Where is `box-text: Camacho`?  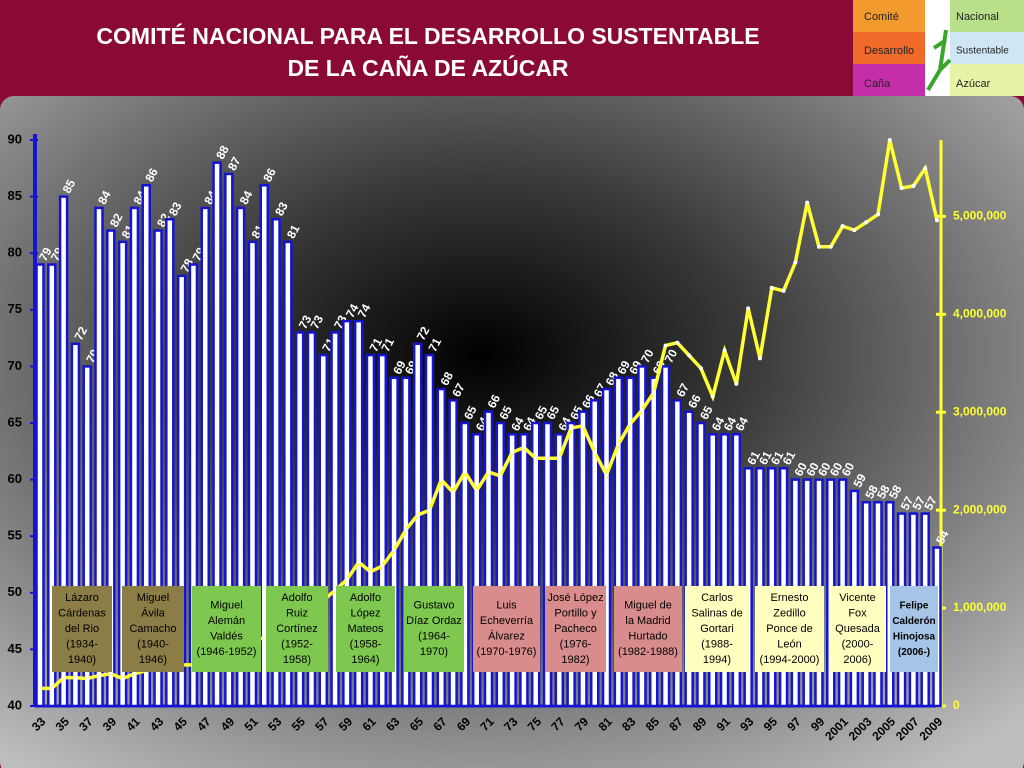 box-text: Camacho is located at coordinates (152, 629).